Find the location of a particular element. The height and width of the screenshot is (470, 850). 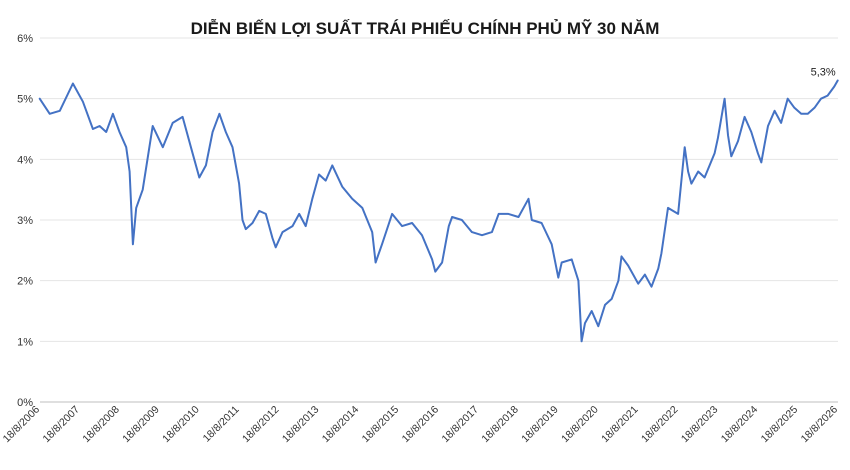

x-tick-label: 18/8/2026 is located at coordinates (820, 425).